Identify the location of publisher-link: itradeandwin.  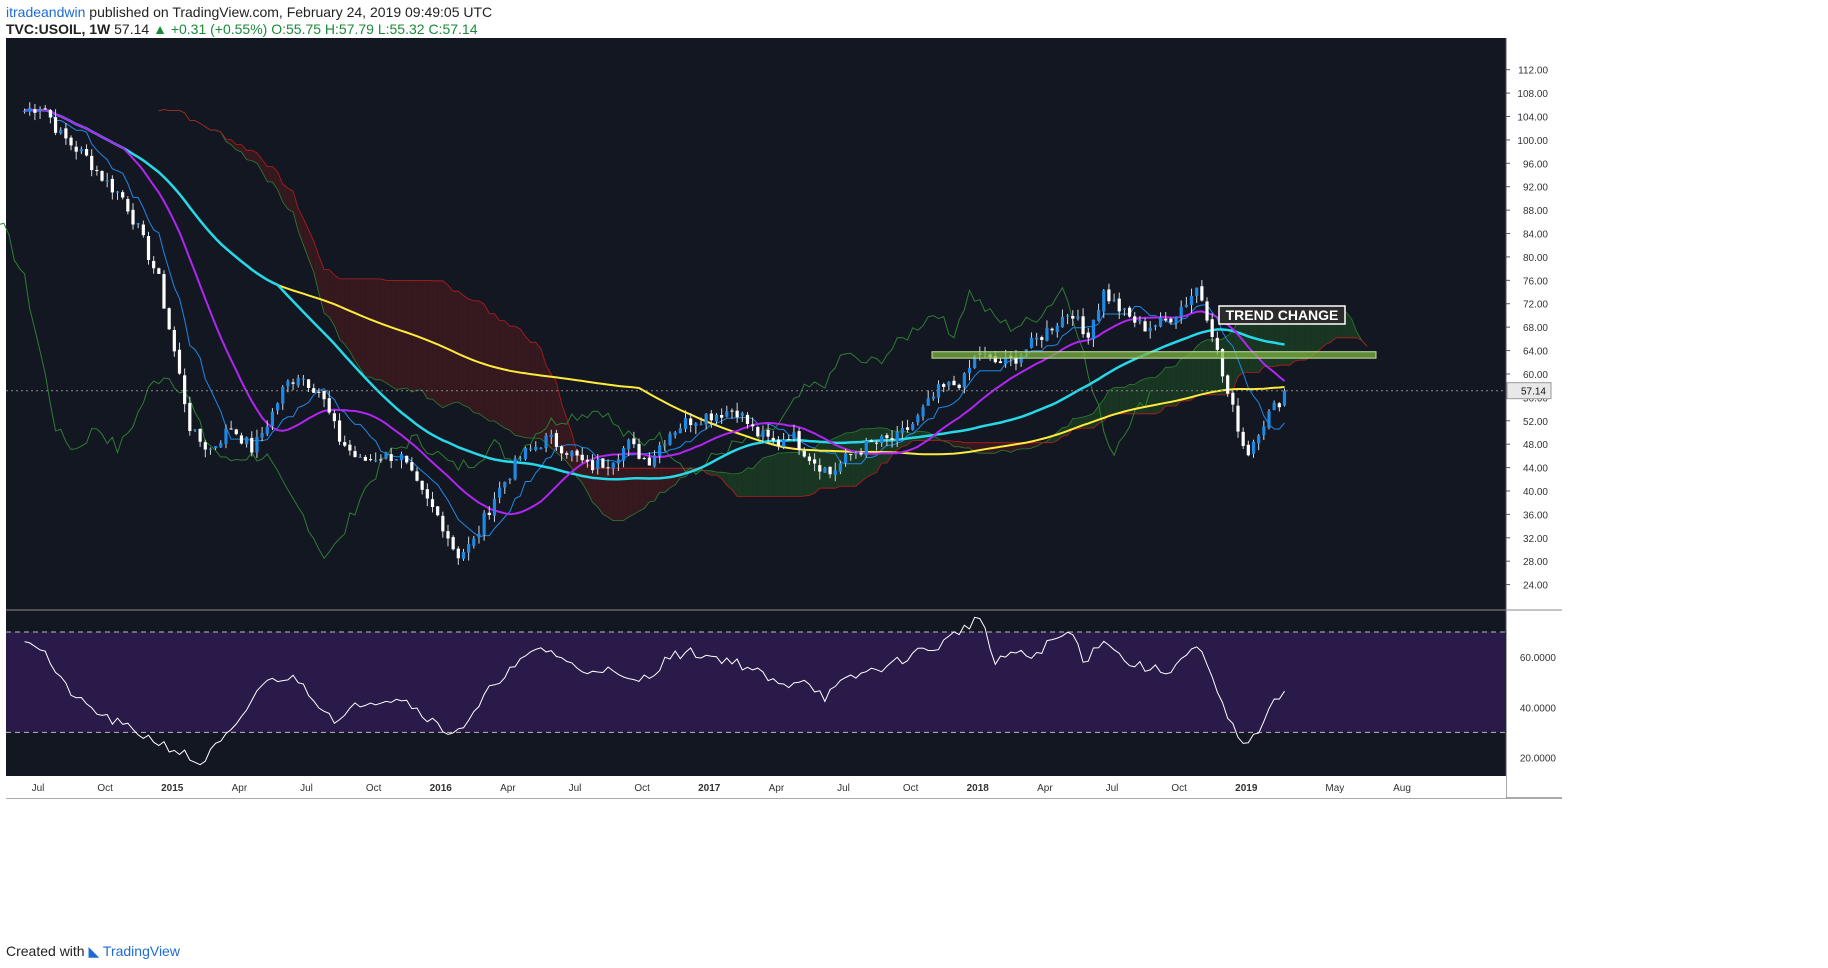
(46, 12).